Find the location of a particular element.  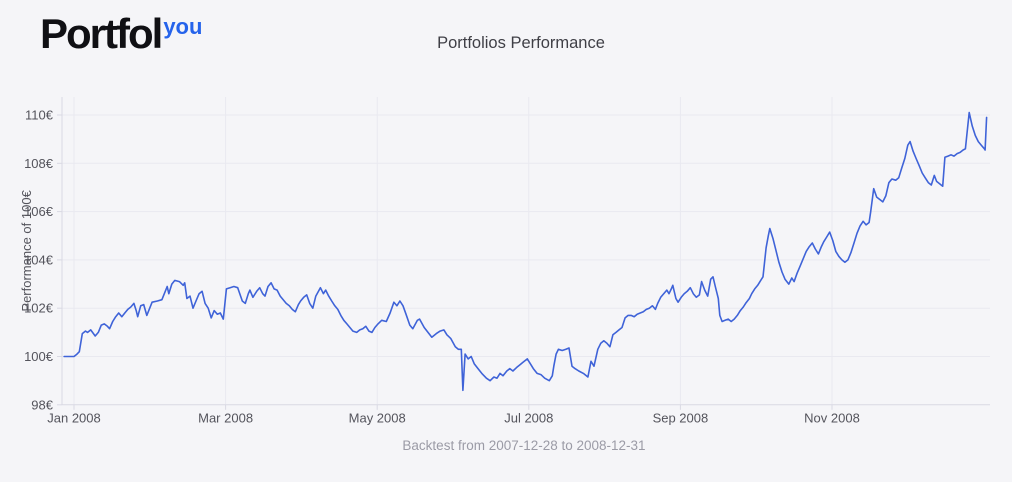

y-tick-label: 110€ is located at coordinates (39, 115).